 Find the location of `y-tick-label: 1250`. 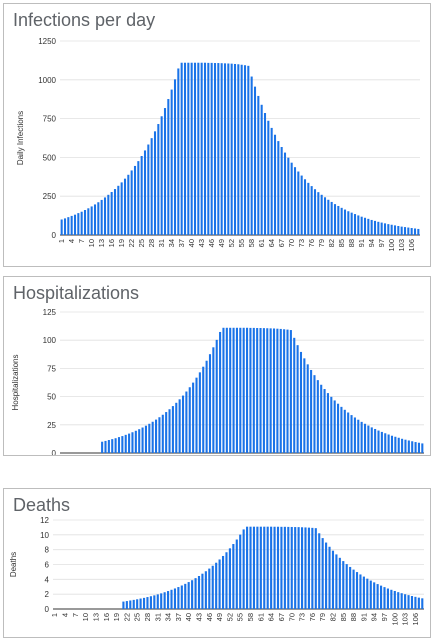

y-tick-label: 1250 is located at coordinates (47, 41).